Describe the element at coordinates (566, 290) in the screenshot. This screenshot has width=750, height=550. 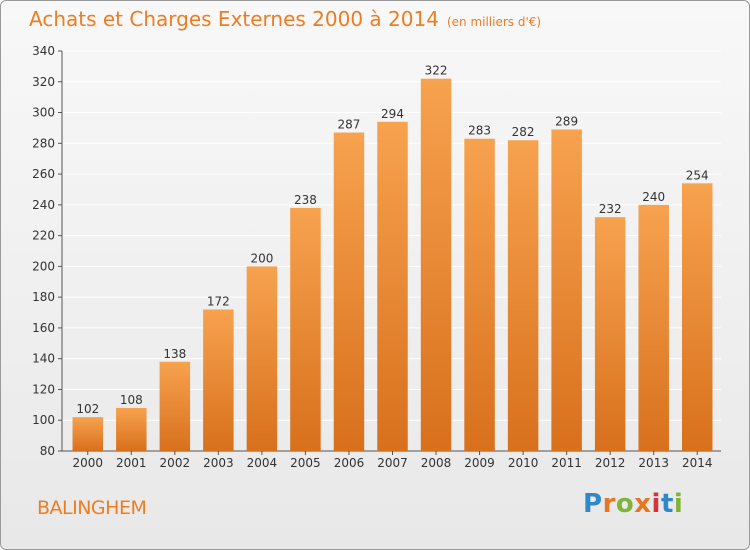
I see `bar-2011` at that location.